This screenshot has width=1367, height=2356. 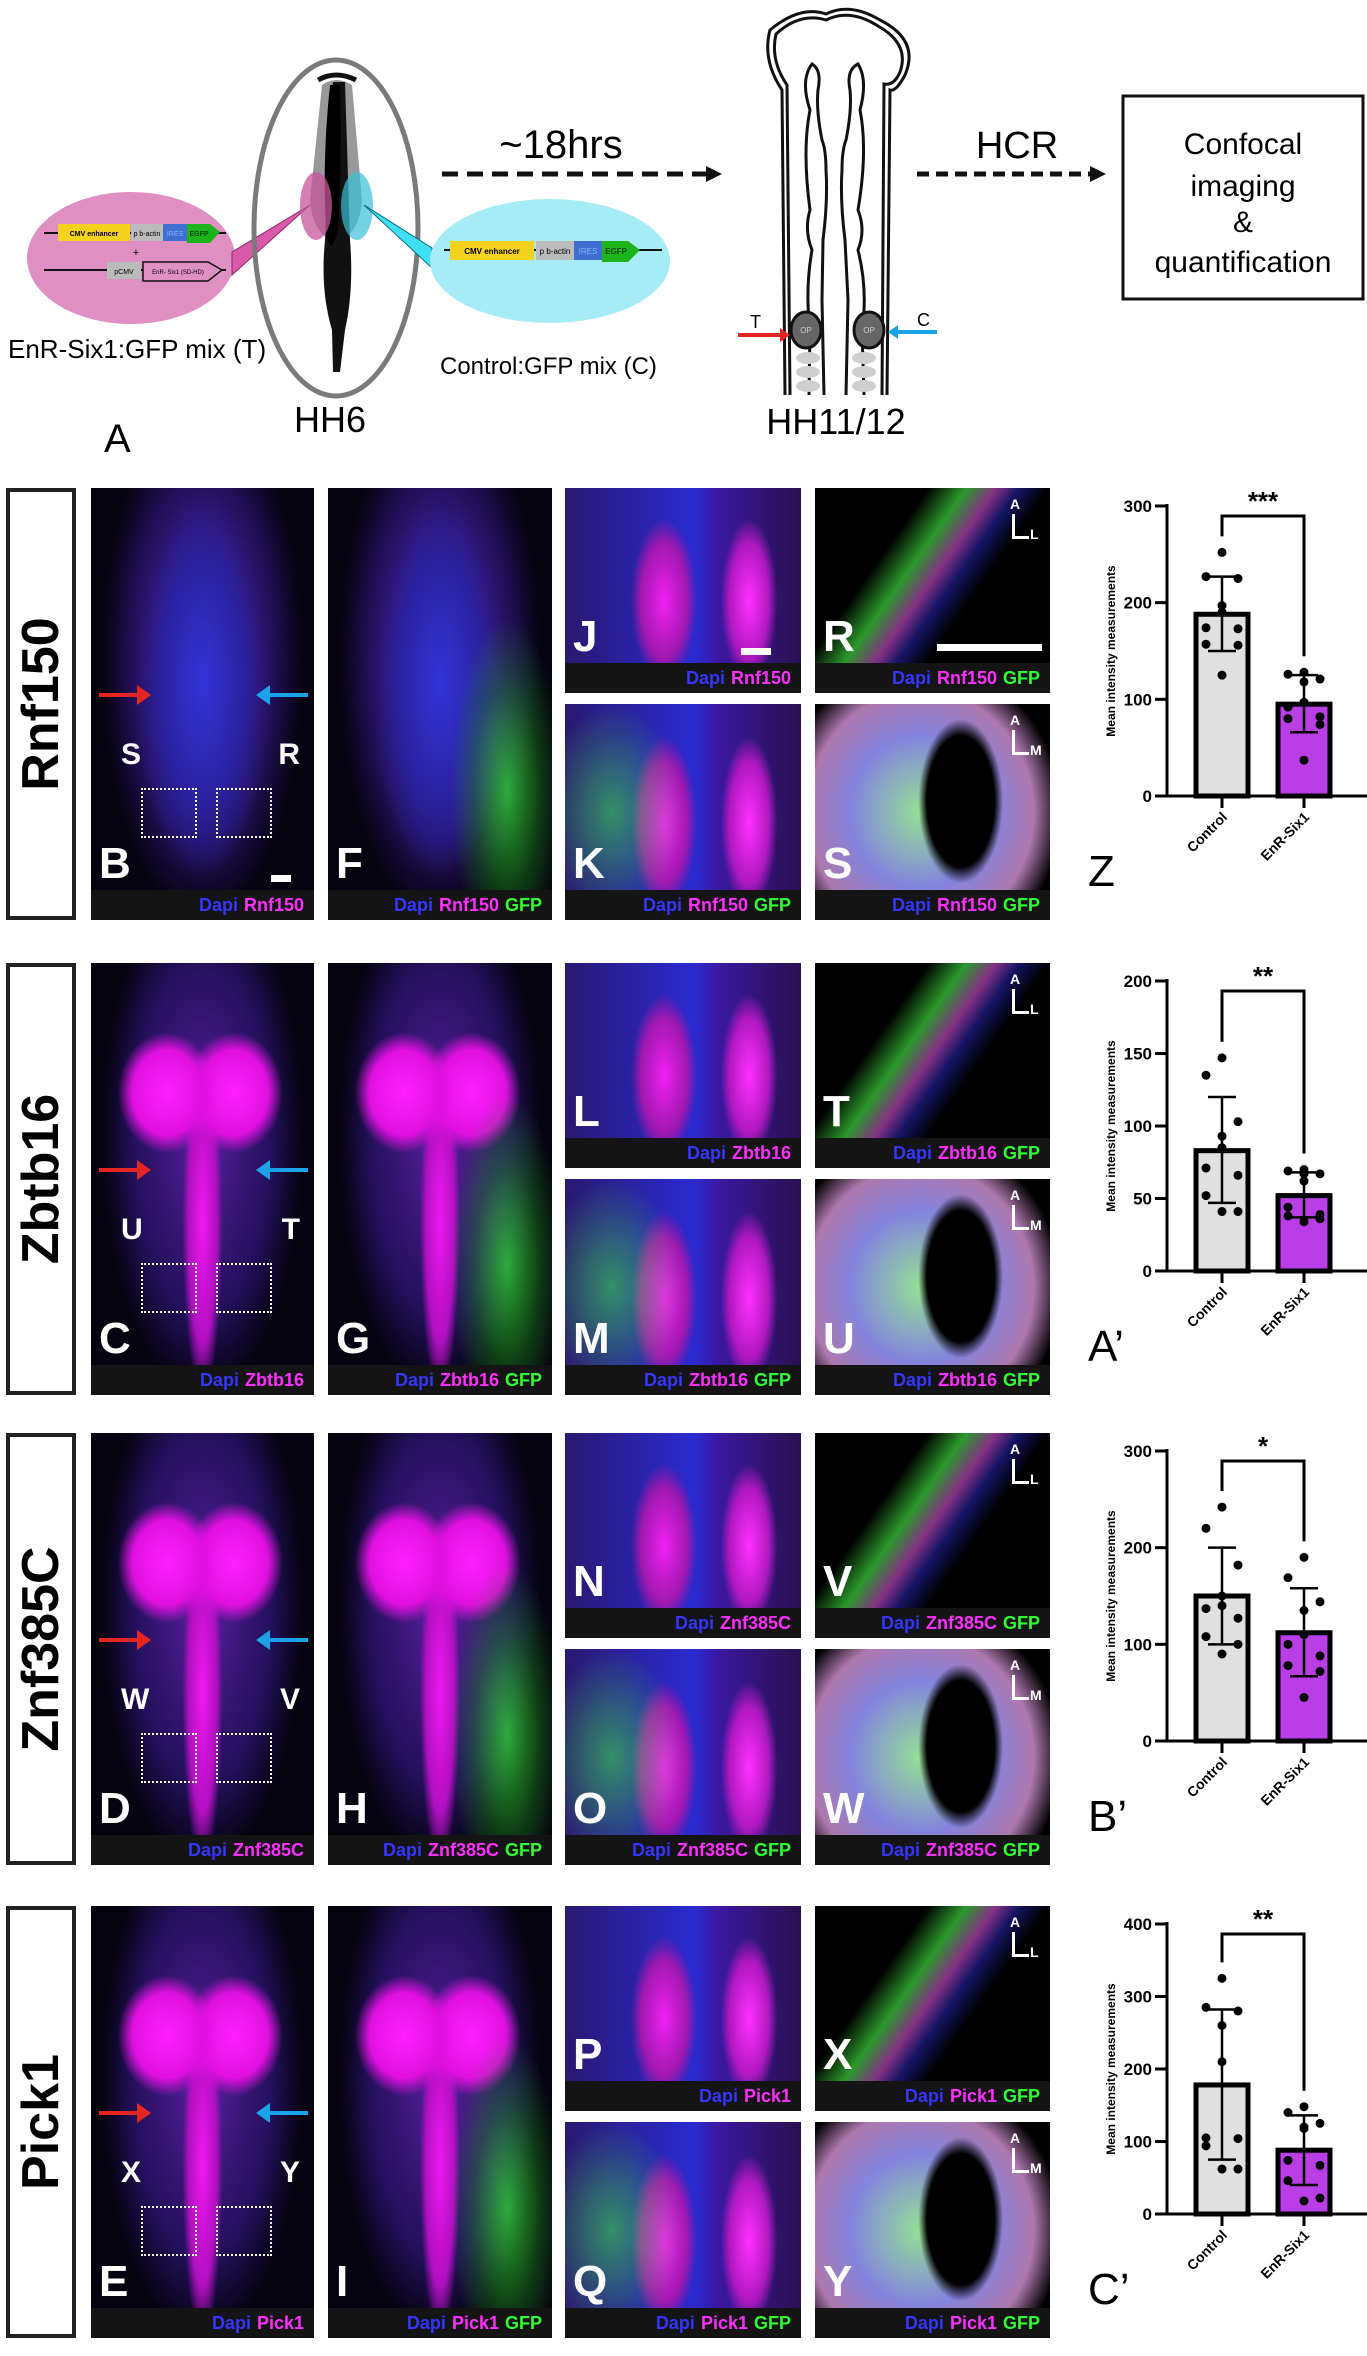 I want to click on section-panel-top: A L R Dapi Rnf150 GFP, so click(x=932, y=590).